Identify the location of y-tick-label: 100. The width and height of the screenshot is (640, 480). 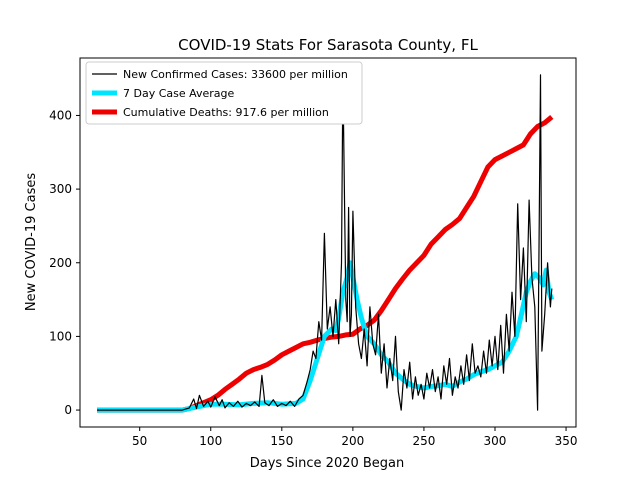
(60, 336).